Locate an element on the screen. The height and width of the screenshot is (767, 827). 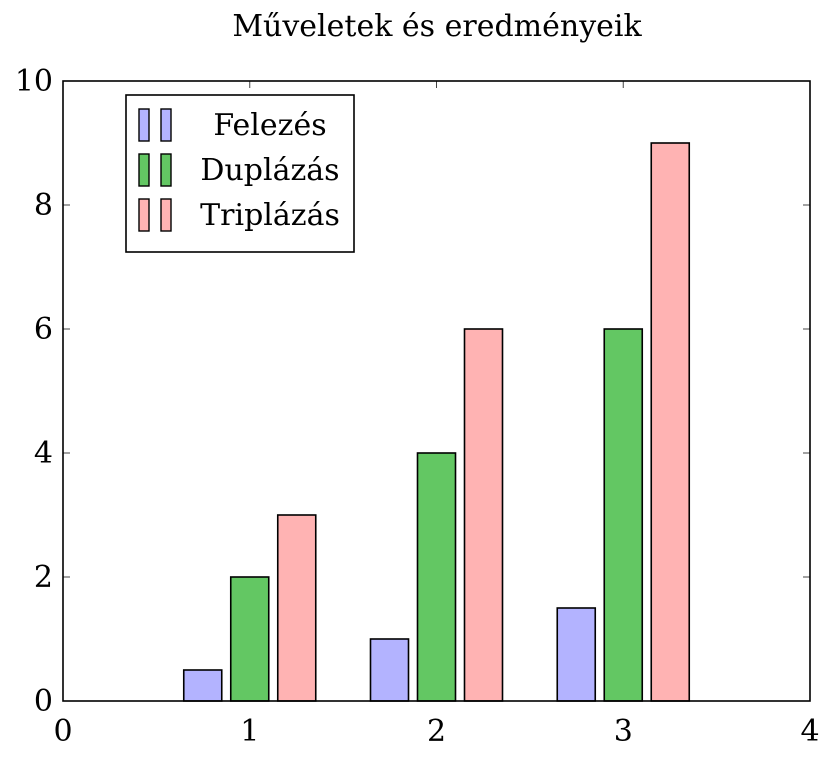
y-tick-label: 0 is located at coordinates (43, 701).